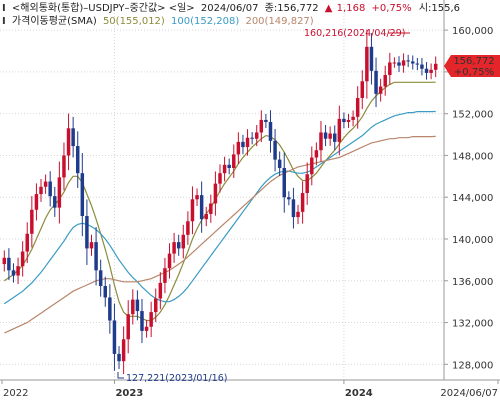  I want to click on price-axis-tick-label: 148,000, so click(472, 156).